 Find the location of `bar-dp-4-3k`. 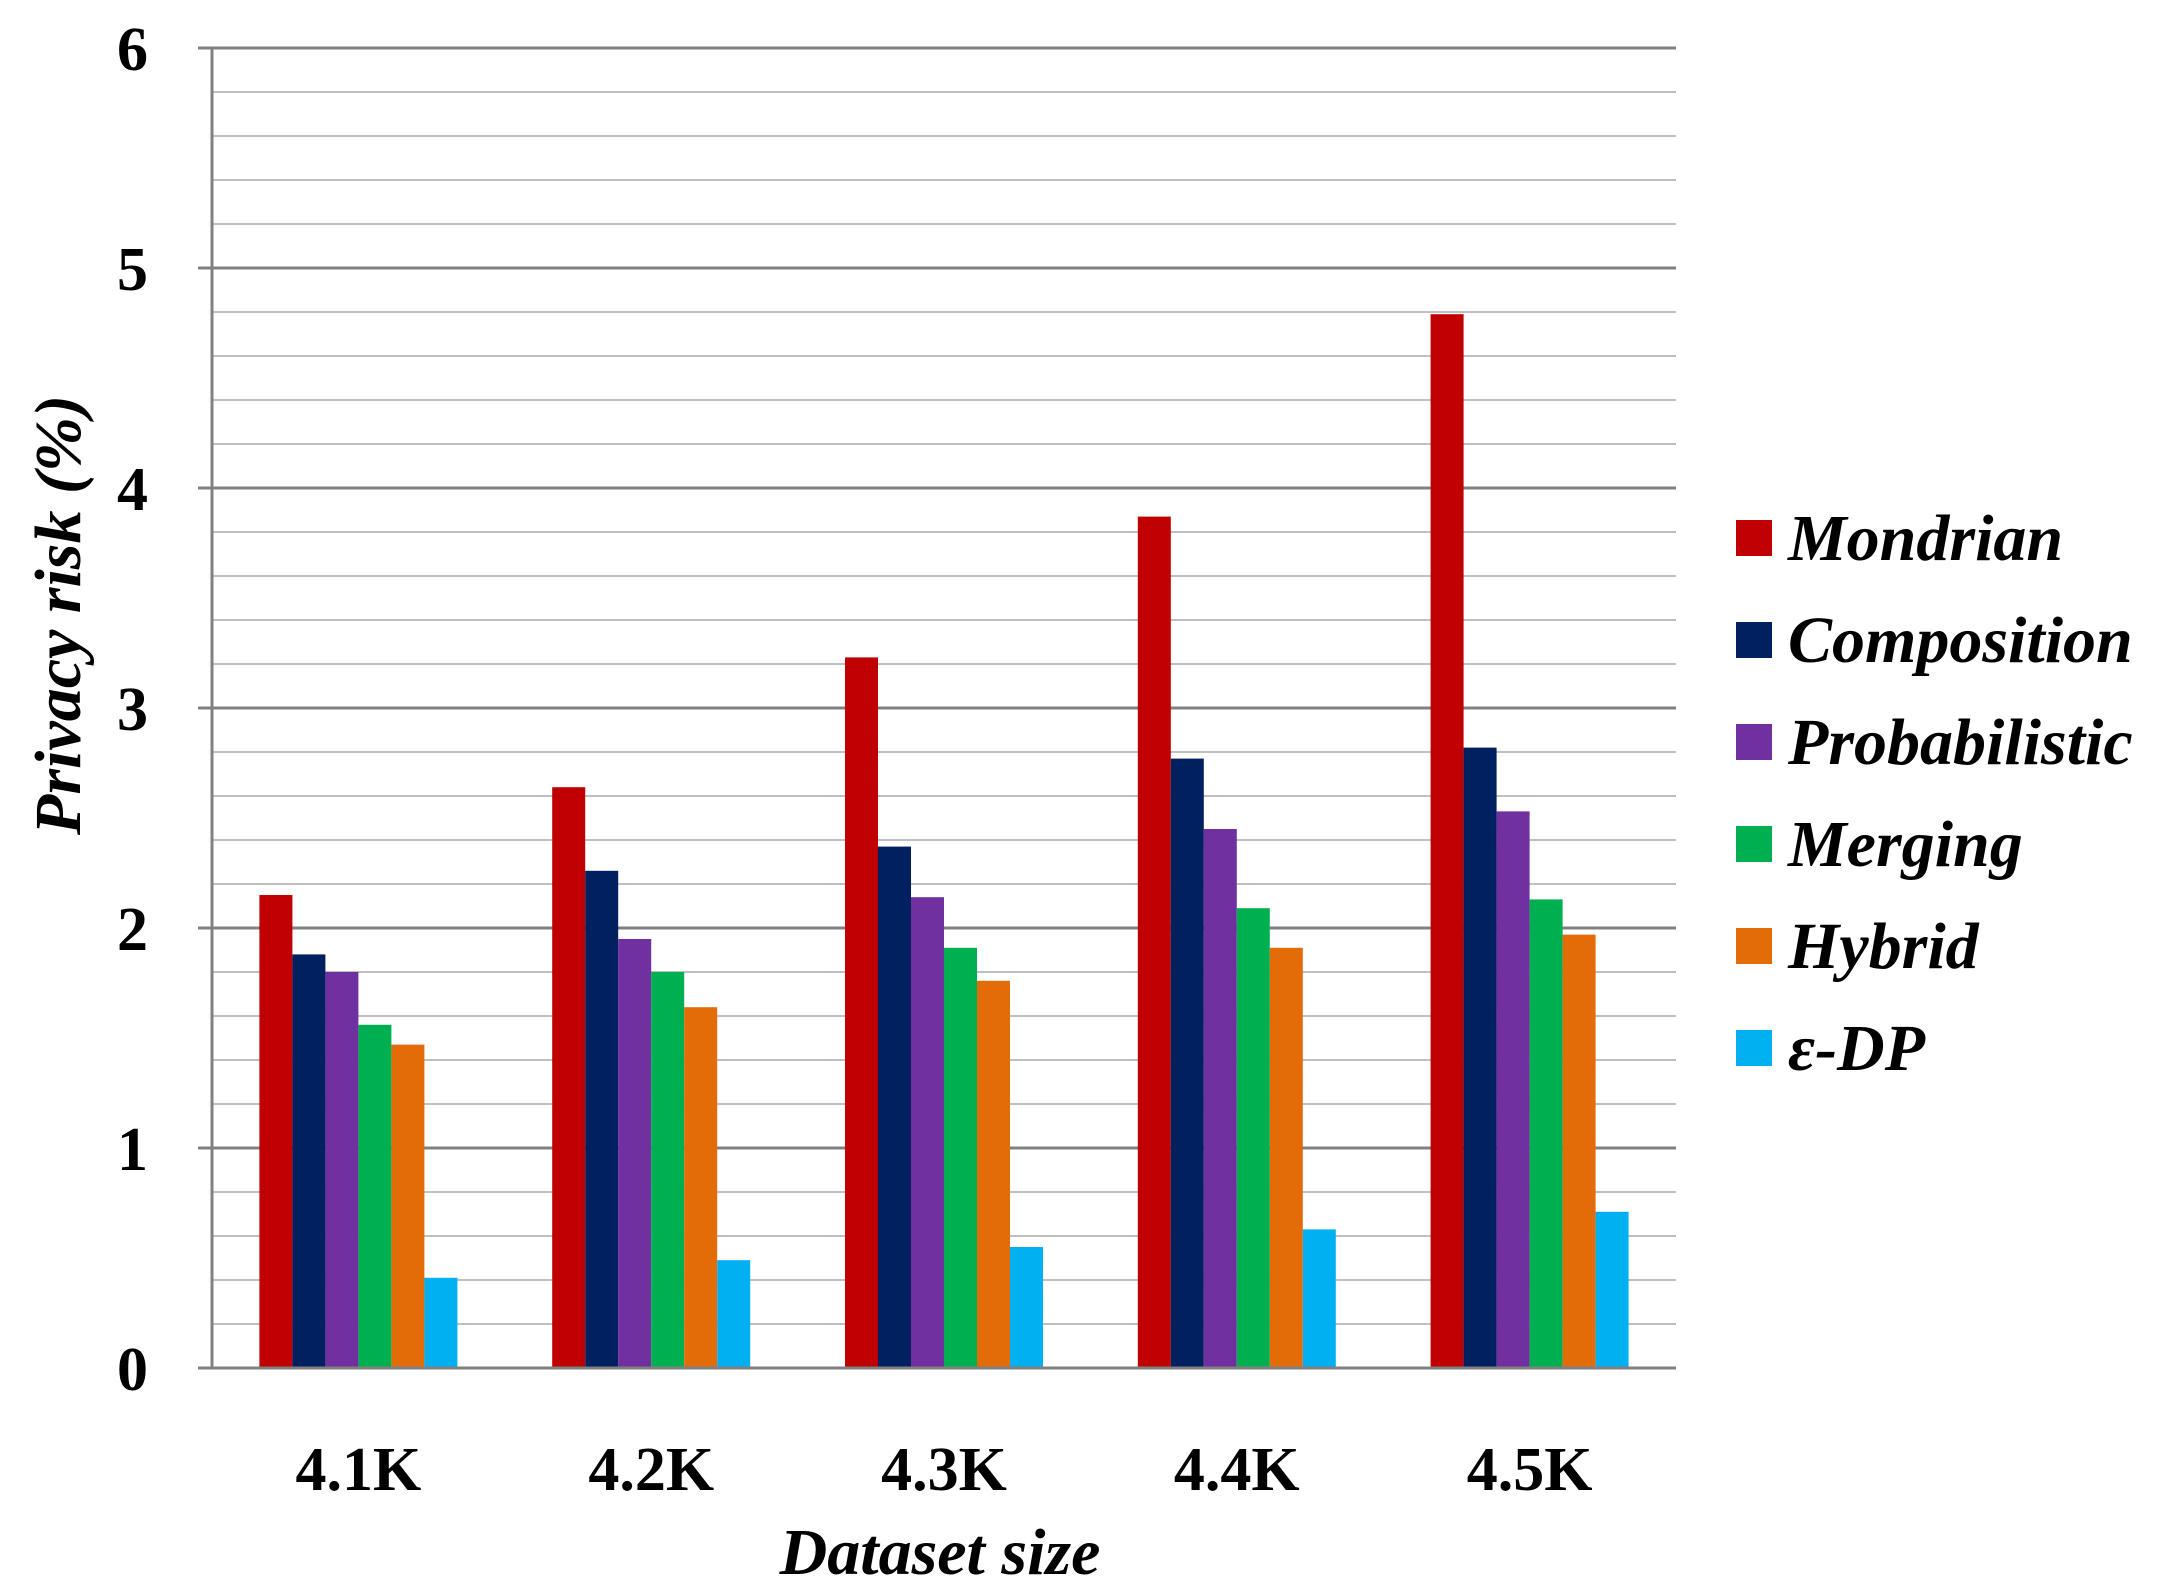

bar-dp-4-3k is located at coordinates (1026, 1307).